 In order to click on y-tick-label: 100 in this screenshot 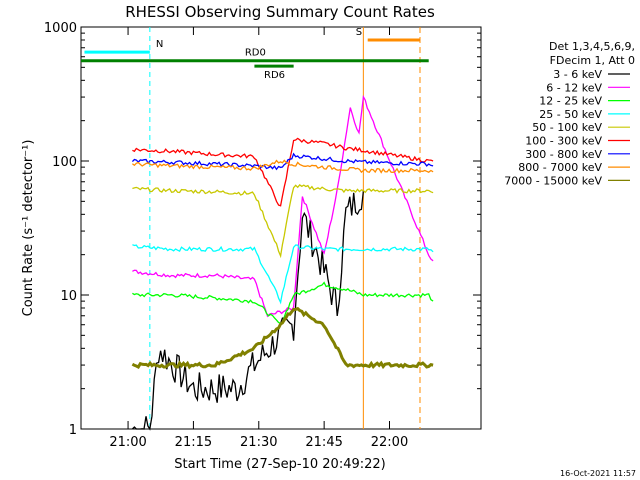, I will do `click(64, 162)`.